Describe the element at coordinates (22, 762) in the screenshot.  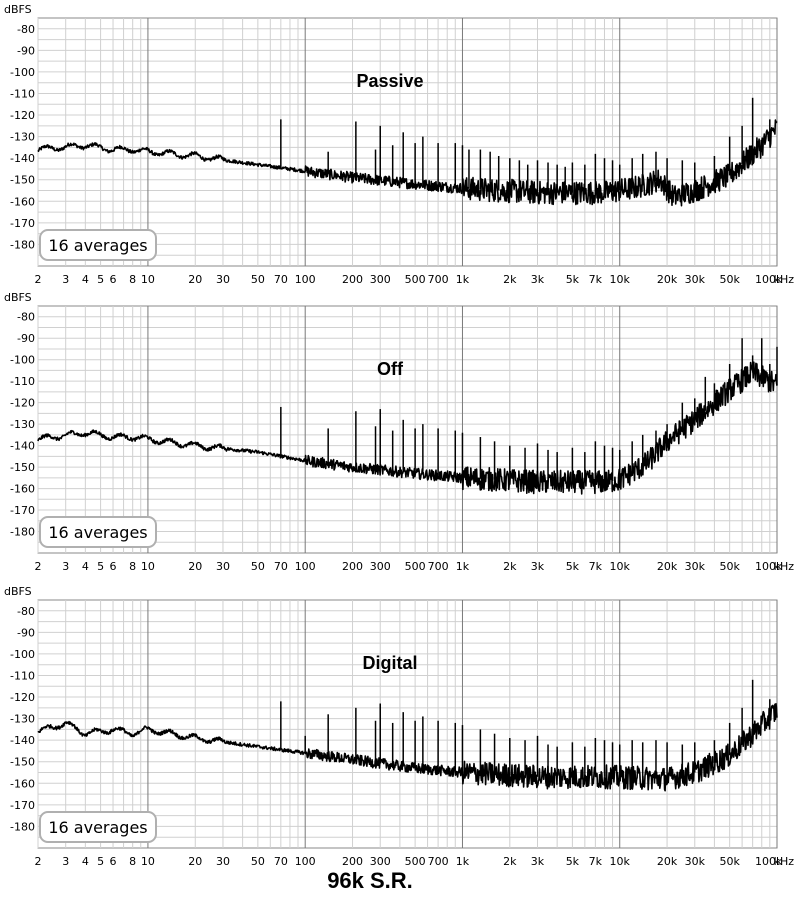
I see `y-tick-label: -150` at that location.